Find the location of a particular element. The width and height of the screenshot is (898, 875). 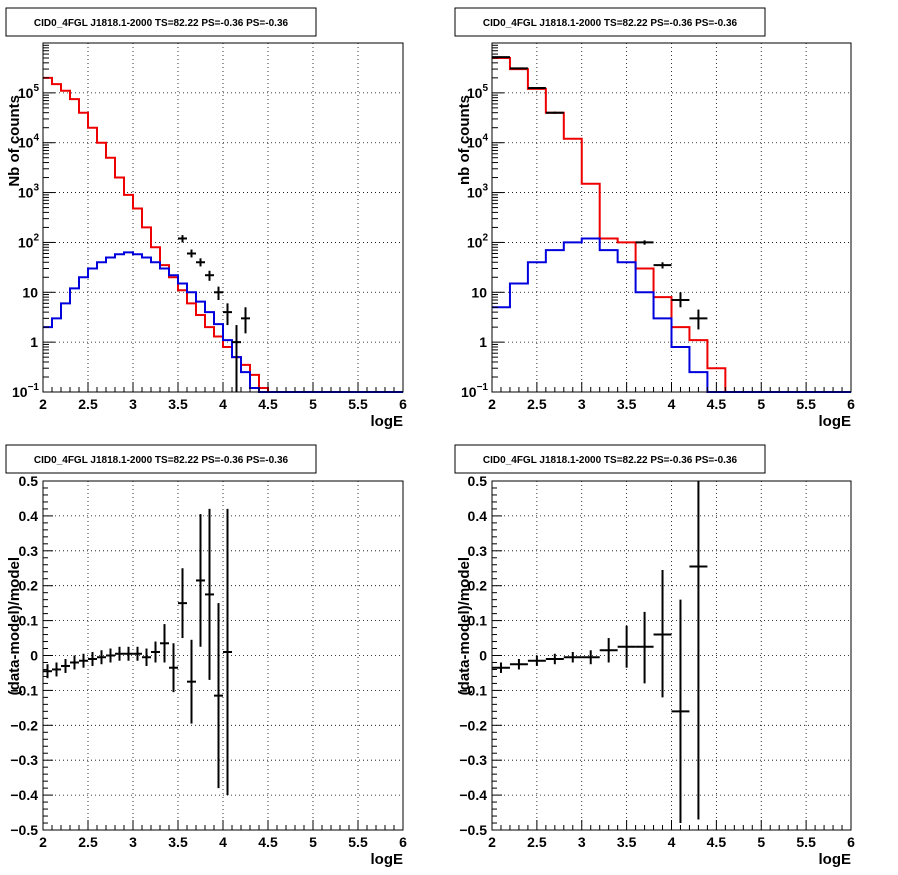

y-axis-label: (data-model)/model is located at coordinates (464, 626).